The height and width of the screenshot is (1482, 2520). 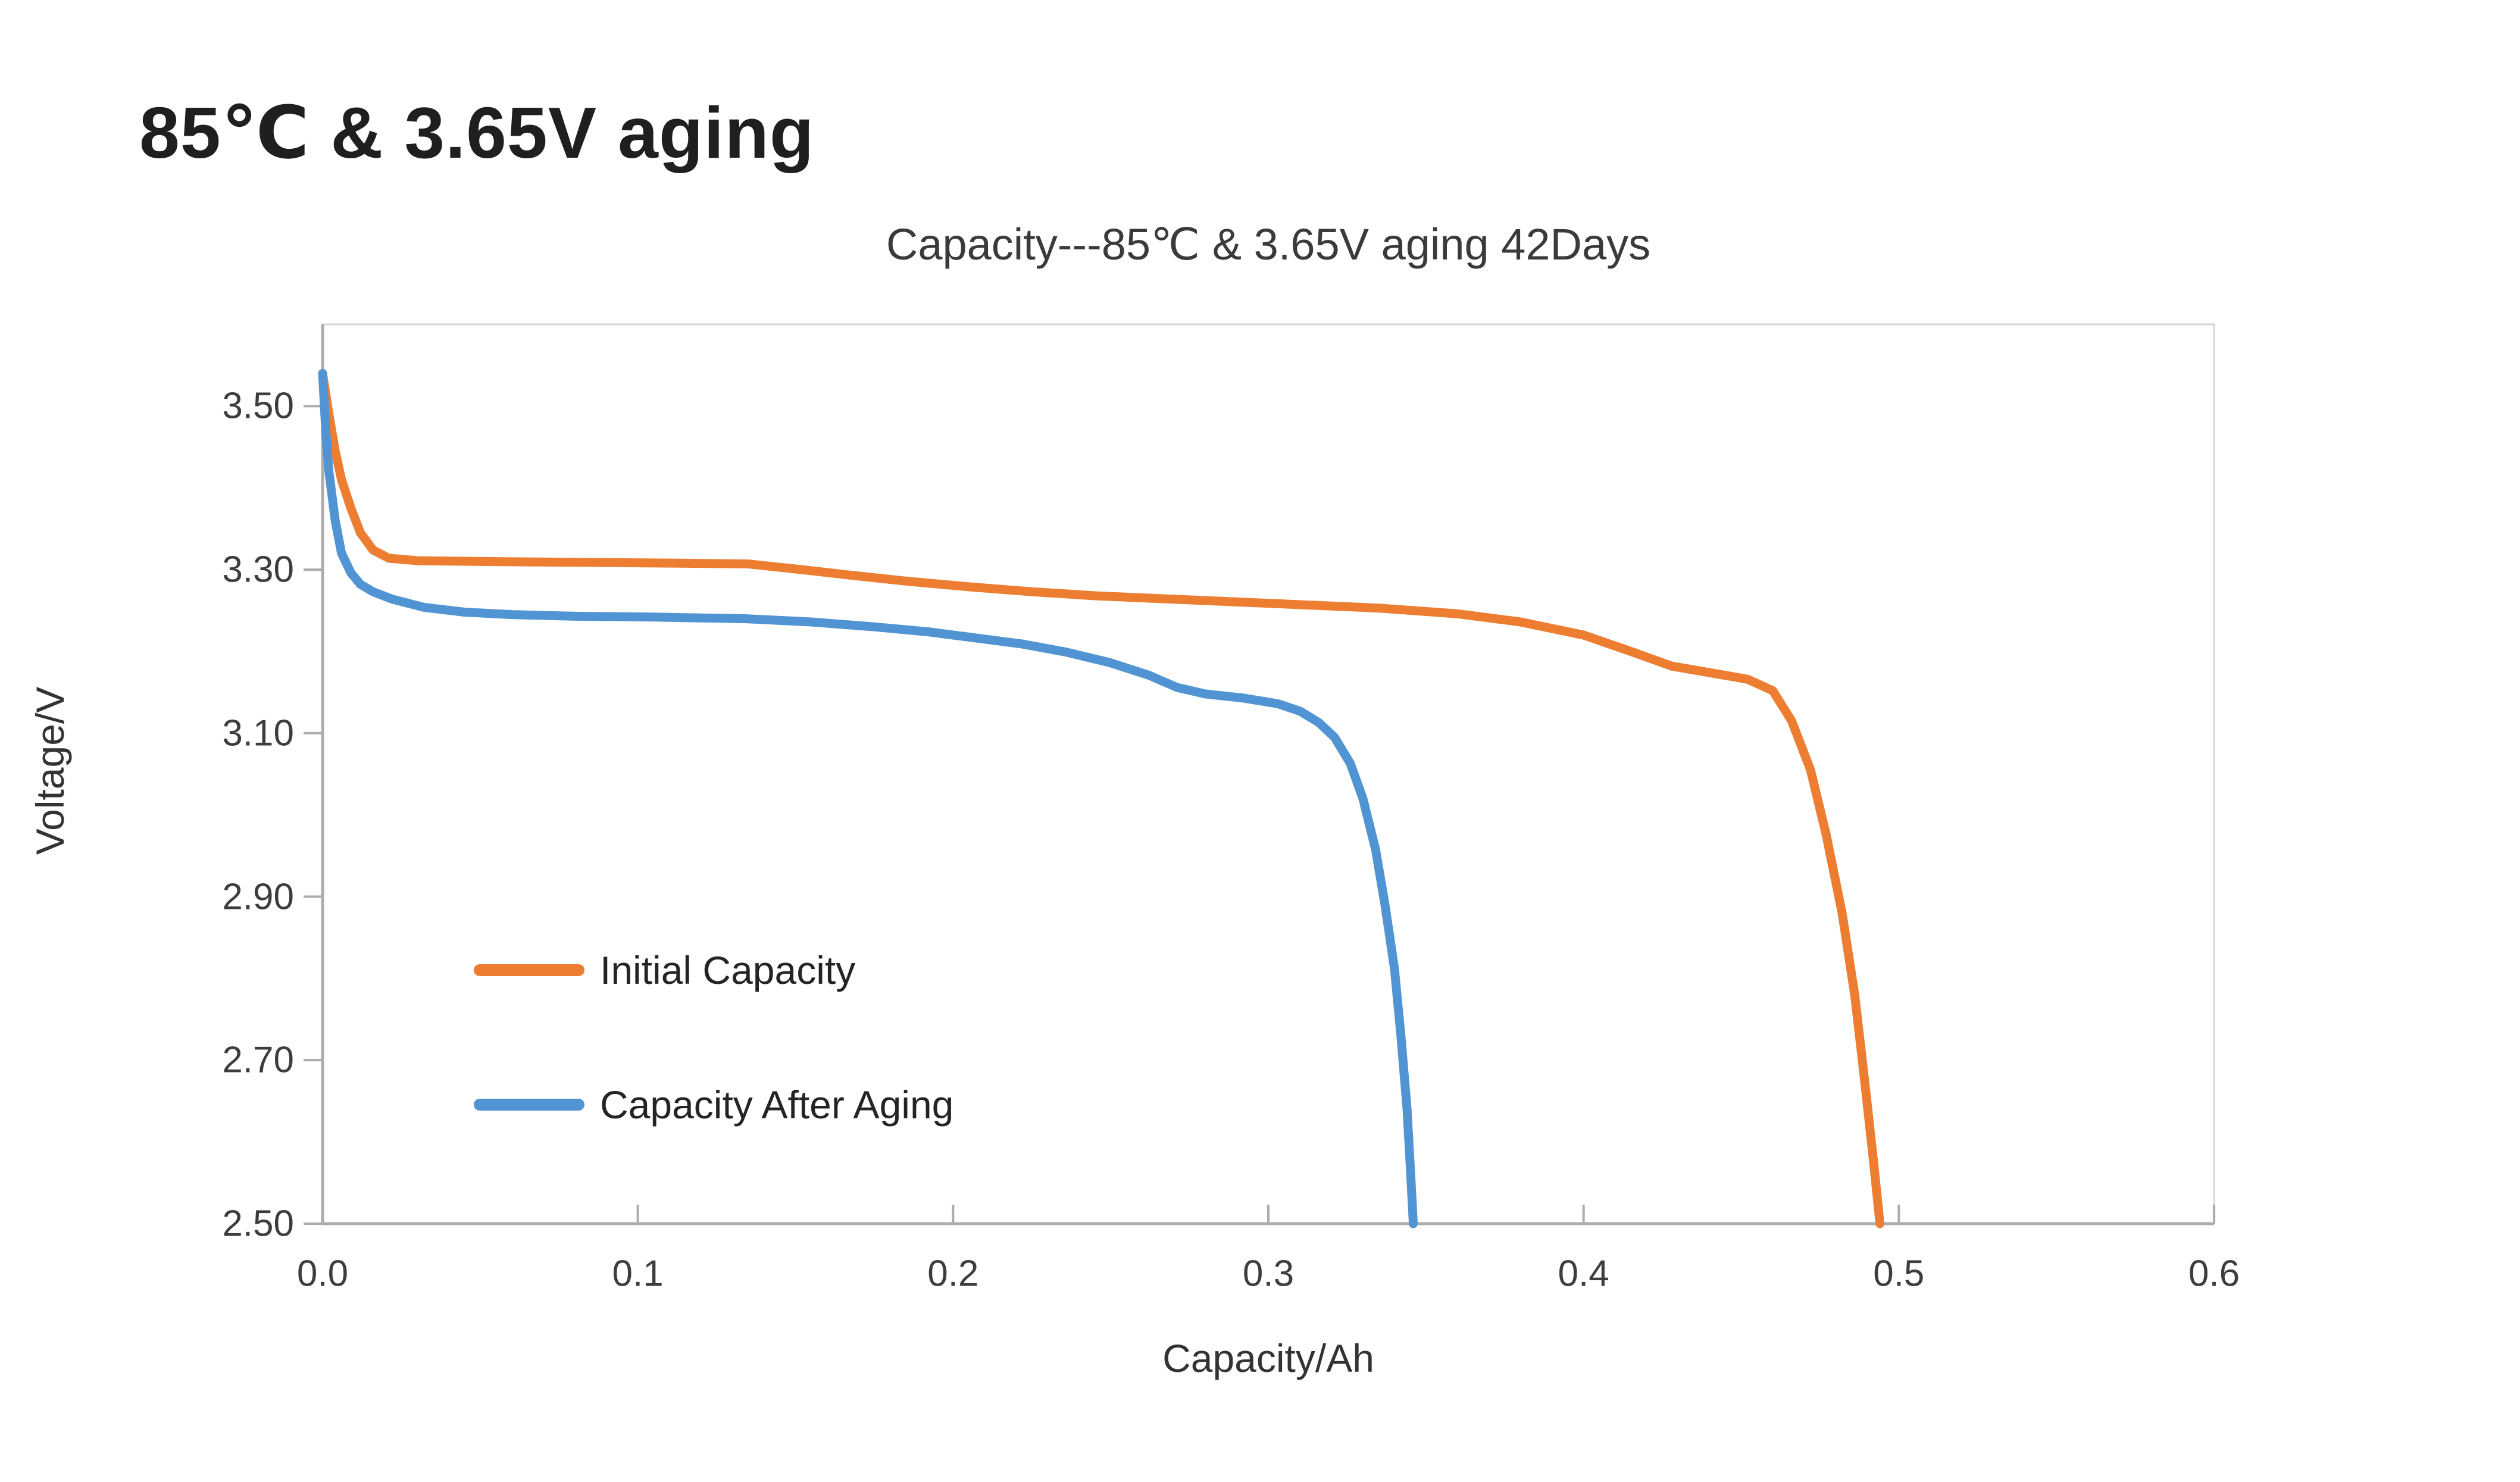 What do you see at coordinates (2214, 1274) in the screenshot?
I see `x-tick-label: 0.6` at bounding box center [2214, 1274].